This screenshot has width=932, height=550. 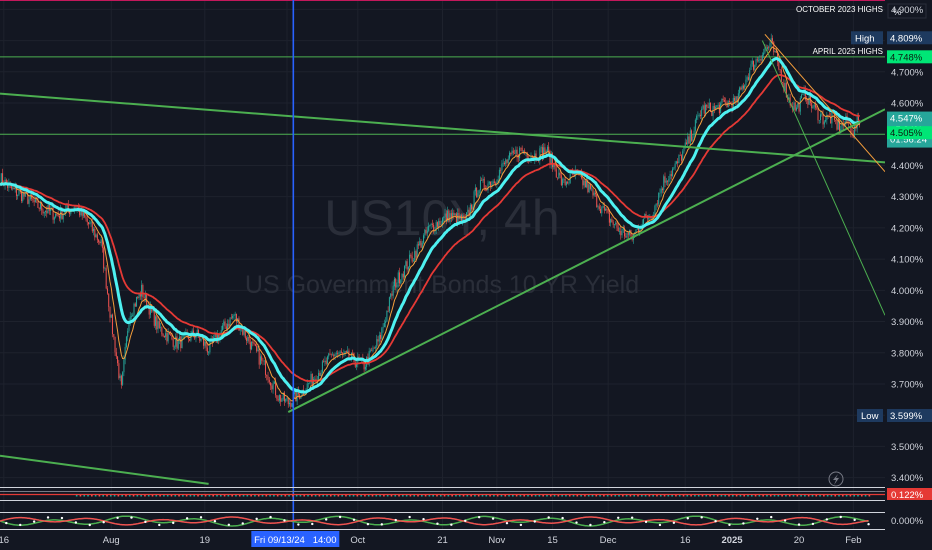 What do you see at coordinates (836, 479) in the screenshot?
I see `flash-icon` at bounding box center [836, 479].